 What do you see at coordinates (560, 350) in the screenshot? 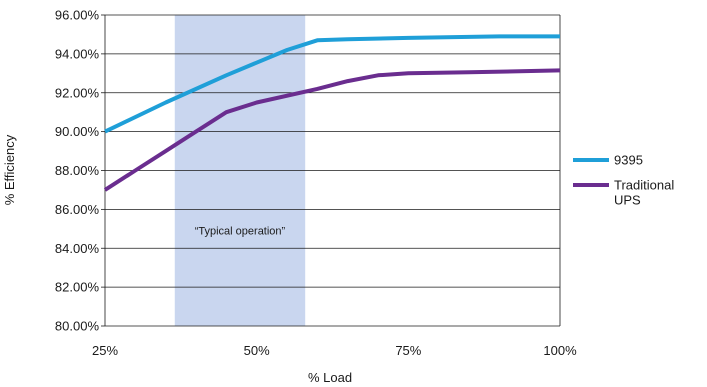
I see `x-tick-label: 100%` at bounding box center [560, 350].